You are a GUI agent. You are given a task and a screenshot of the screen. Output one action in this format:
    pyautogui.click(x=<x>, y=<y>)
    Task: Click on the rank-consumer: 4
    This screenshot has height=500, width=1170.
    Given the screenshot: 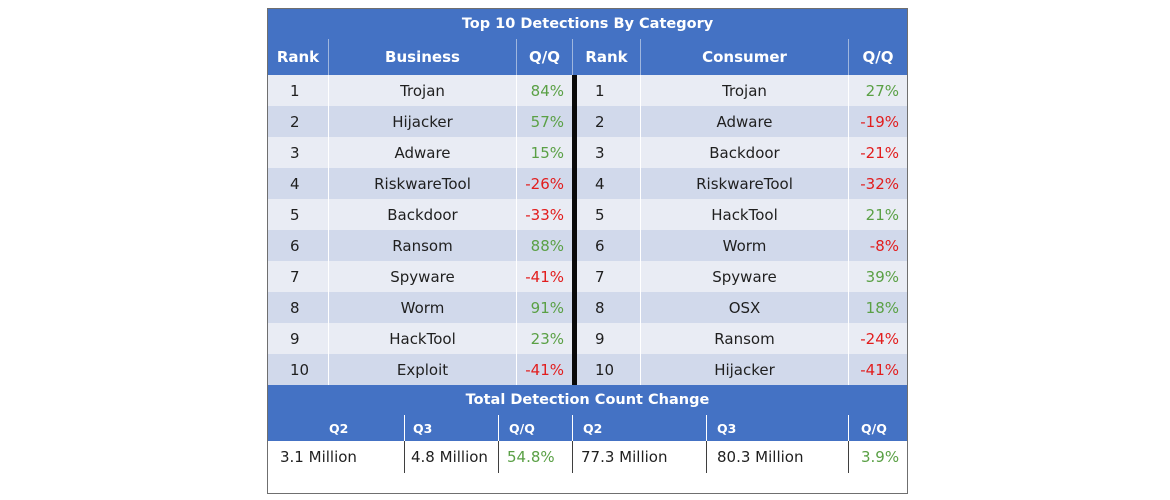 What is the action you would take?
    pyautogui.click(x=607, y=183)
    